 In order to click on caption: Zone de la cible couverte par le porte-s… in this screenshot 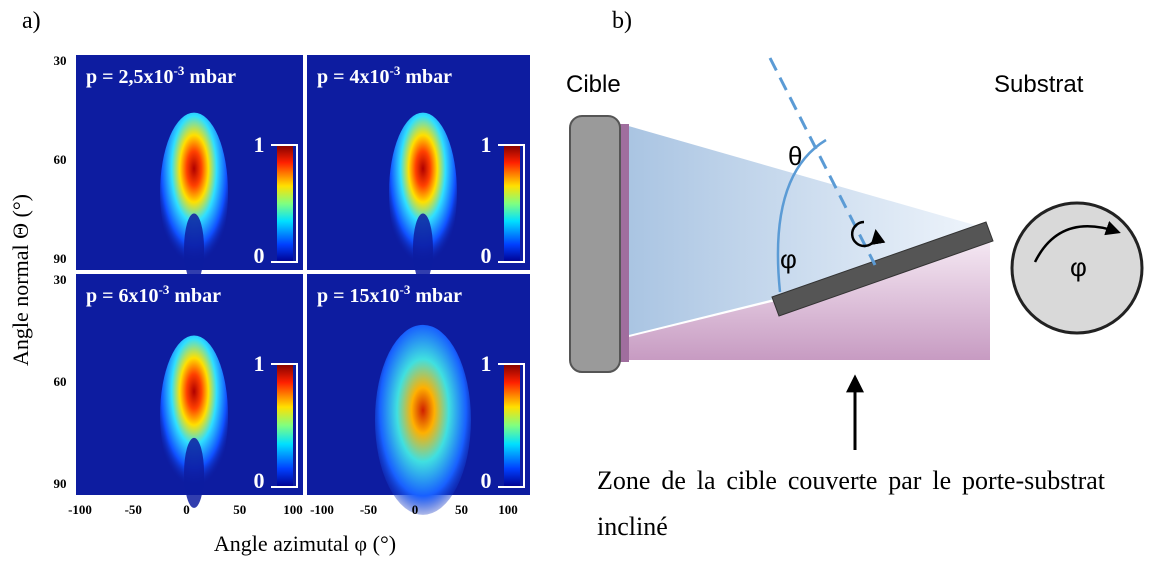, I will do `click(851, 503)`.